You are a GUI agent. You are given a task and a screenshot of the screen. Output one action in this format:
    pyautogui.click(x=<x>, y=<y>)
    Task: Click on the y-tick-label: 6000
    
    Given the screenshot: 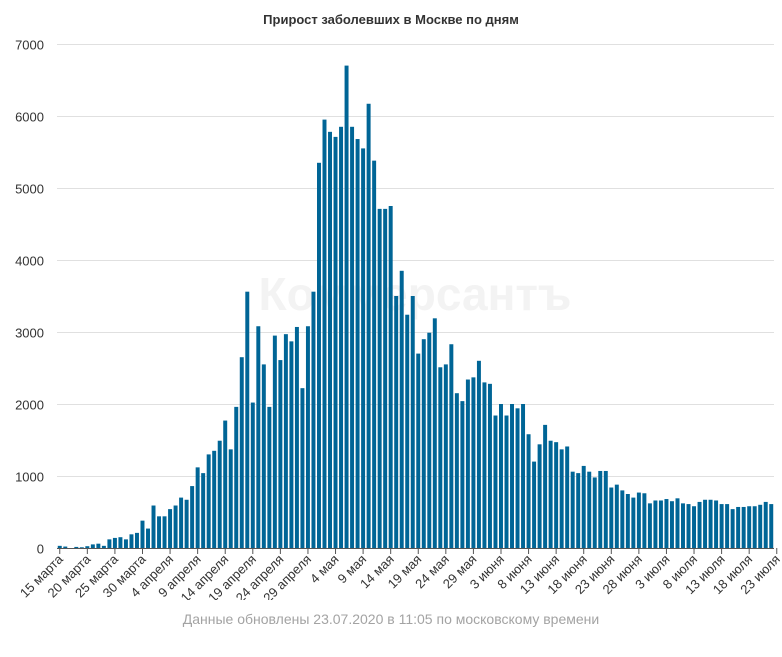 What is the action you would take?
    pyautogui.click(x=29, y=117)
    